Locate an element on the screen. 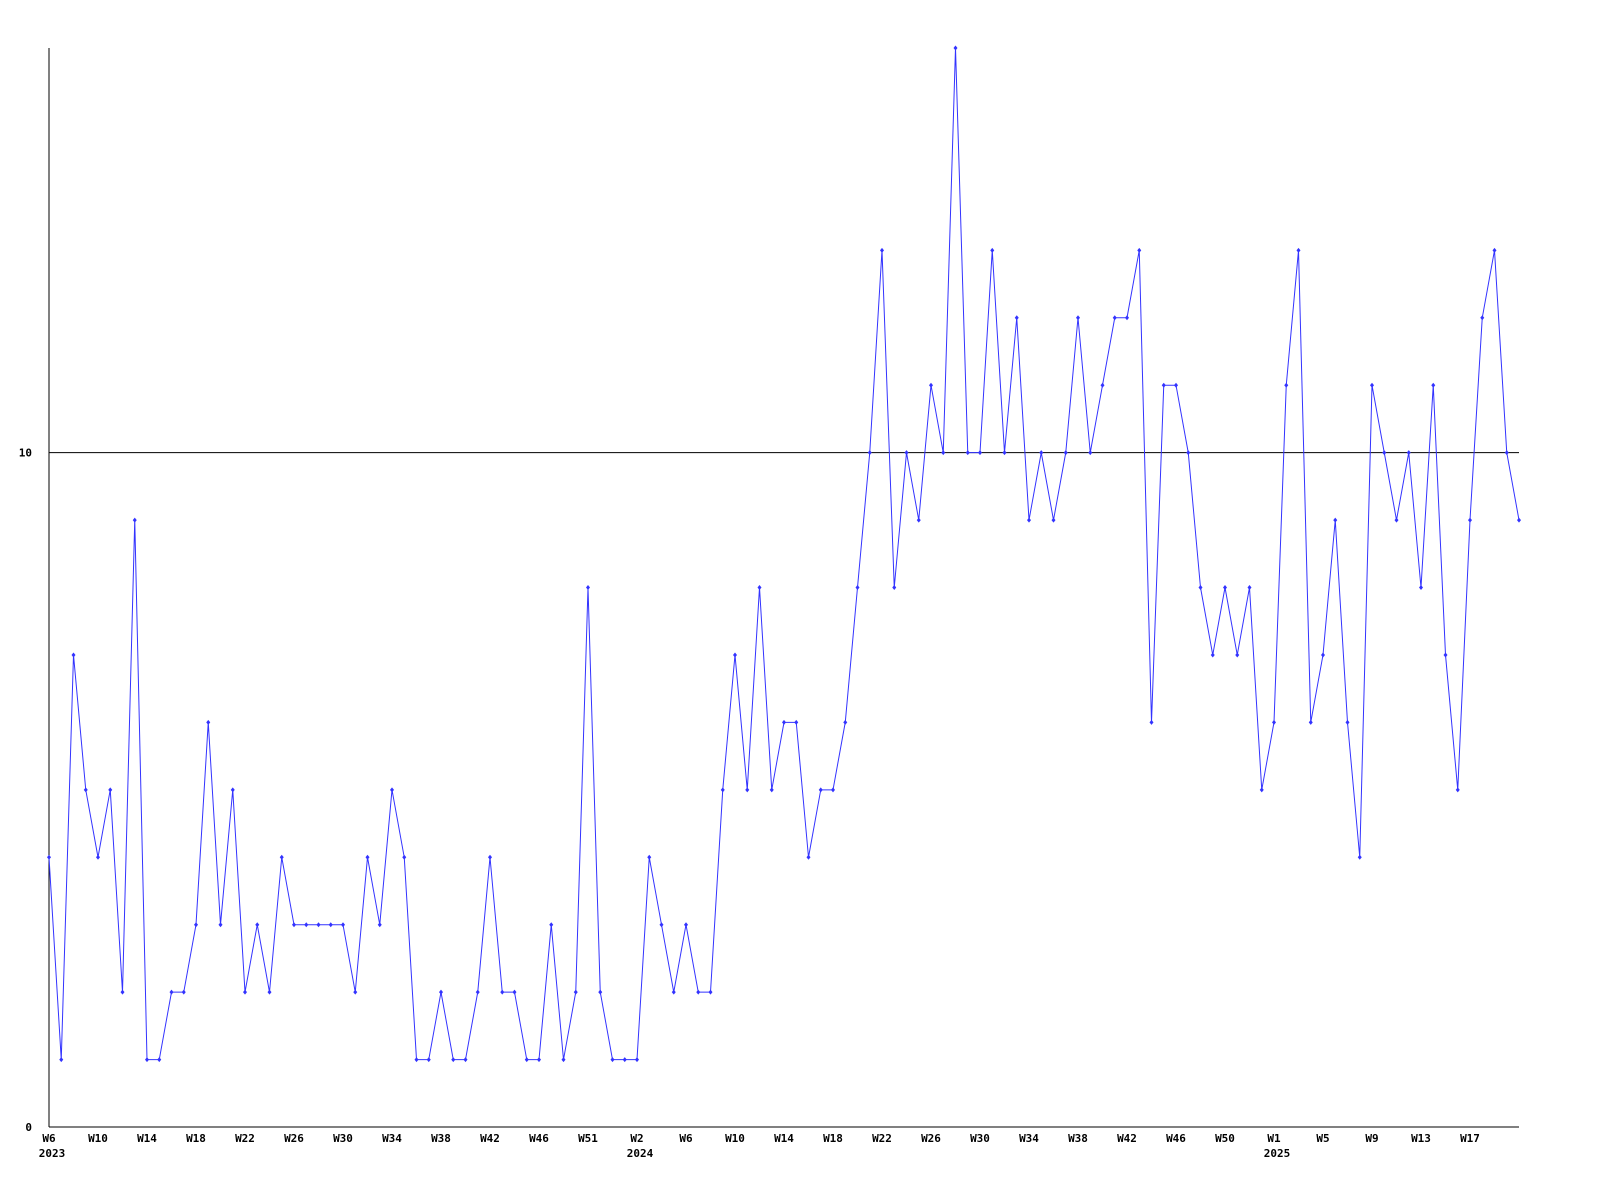 This screenshot has width=1600, height=1200. x-group-label: 2024 is located at coordinates (640, 1153).